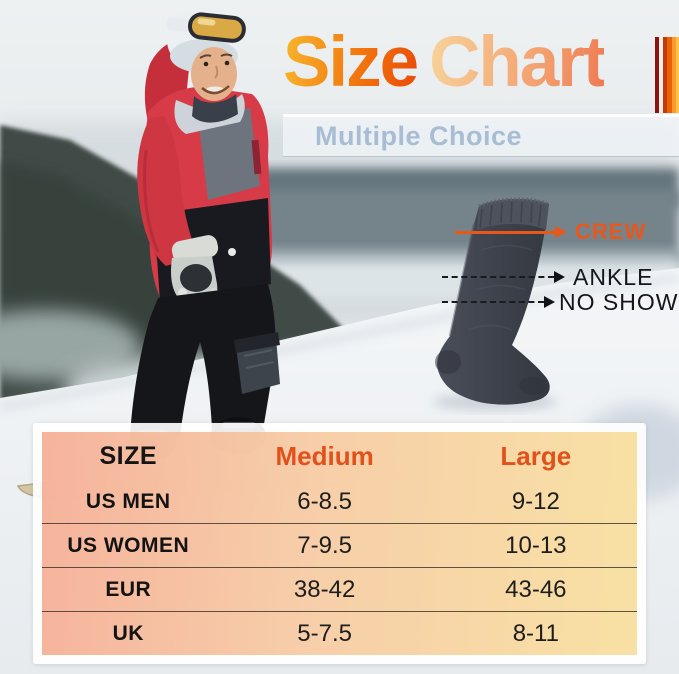  Describe the element at coordinates (517, 62) in the screenshot. I see `title-word-chart: Chart` at that location.